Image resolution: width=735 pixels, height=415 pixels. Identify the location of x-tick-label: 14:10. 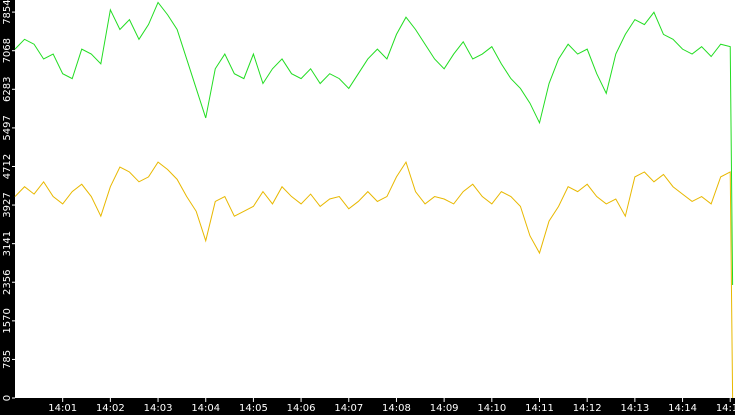
(491, 408).